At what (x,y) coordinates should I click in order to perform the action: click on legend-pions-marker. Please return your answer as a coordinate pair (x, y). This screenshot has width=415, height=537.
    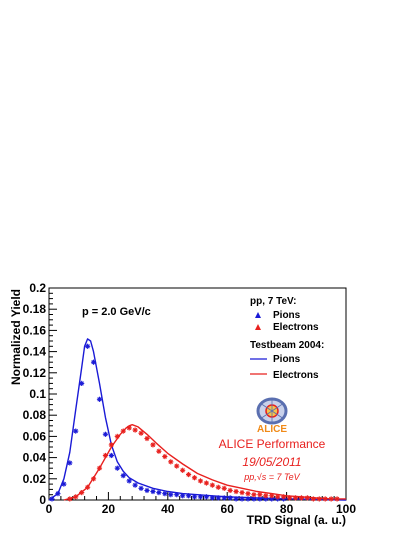
    Looking at the image, I should click on (258, 315).